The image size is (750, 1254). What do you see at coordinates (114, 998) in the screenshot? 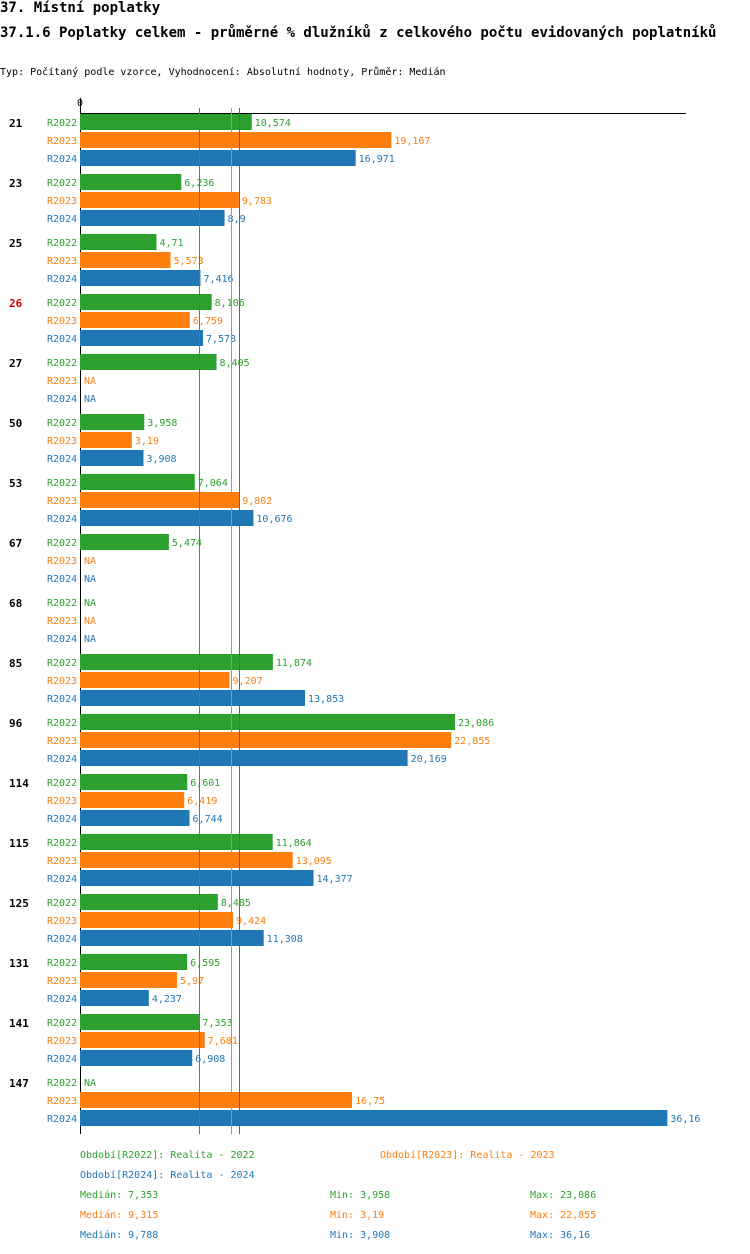
I see `bar-131-R2024` at bounding box center [114, 998].